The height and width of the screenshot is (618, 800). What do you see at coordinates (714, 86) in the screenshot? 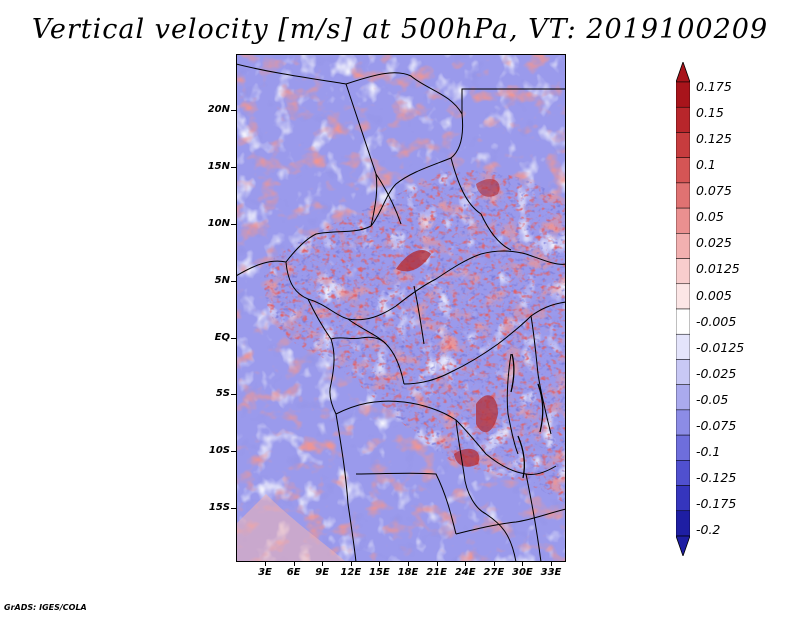
I see `colorbar-label: 0.175` at bounding box center [714, 86].